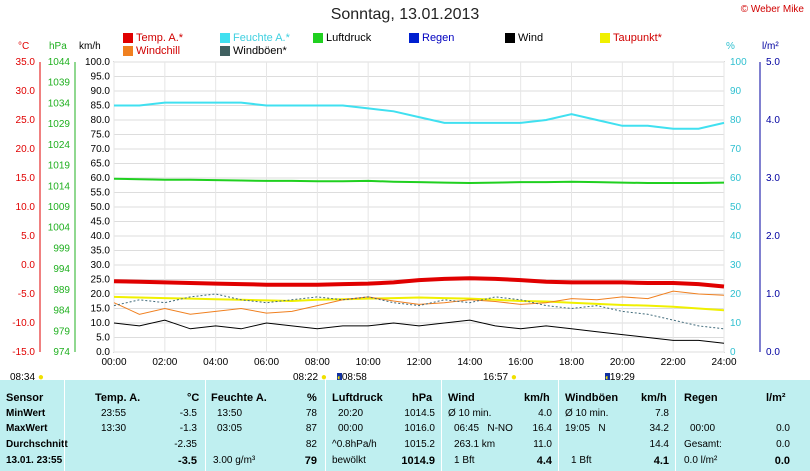 This screenshot has width=810, height=471. I want to click on temp-tick: 20.0, so click(26, 149).